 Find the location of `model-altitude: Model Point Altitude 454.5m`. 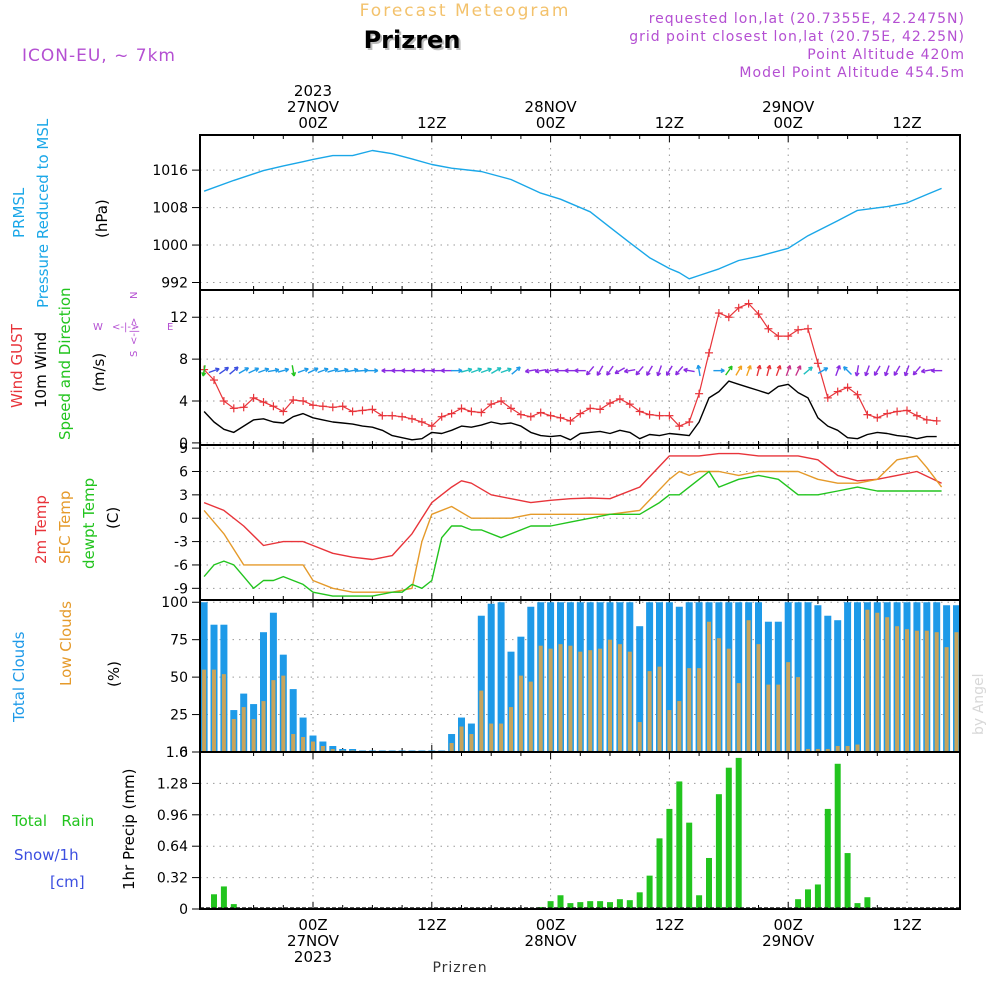

model-altitude: Model Point Altitude 454.5m is located at coordinates (852, 73).